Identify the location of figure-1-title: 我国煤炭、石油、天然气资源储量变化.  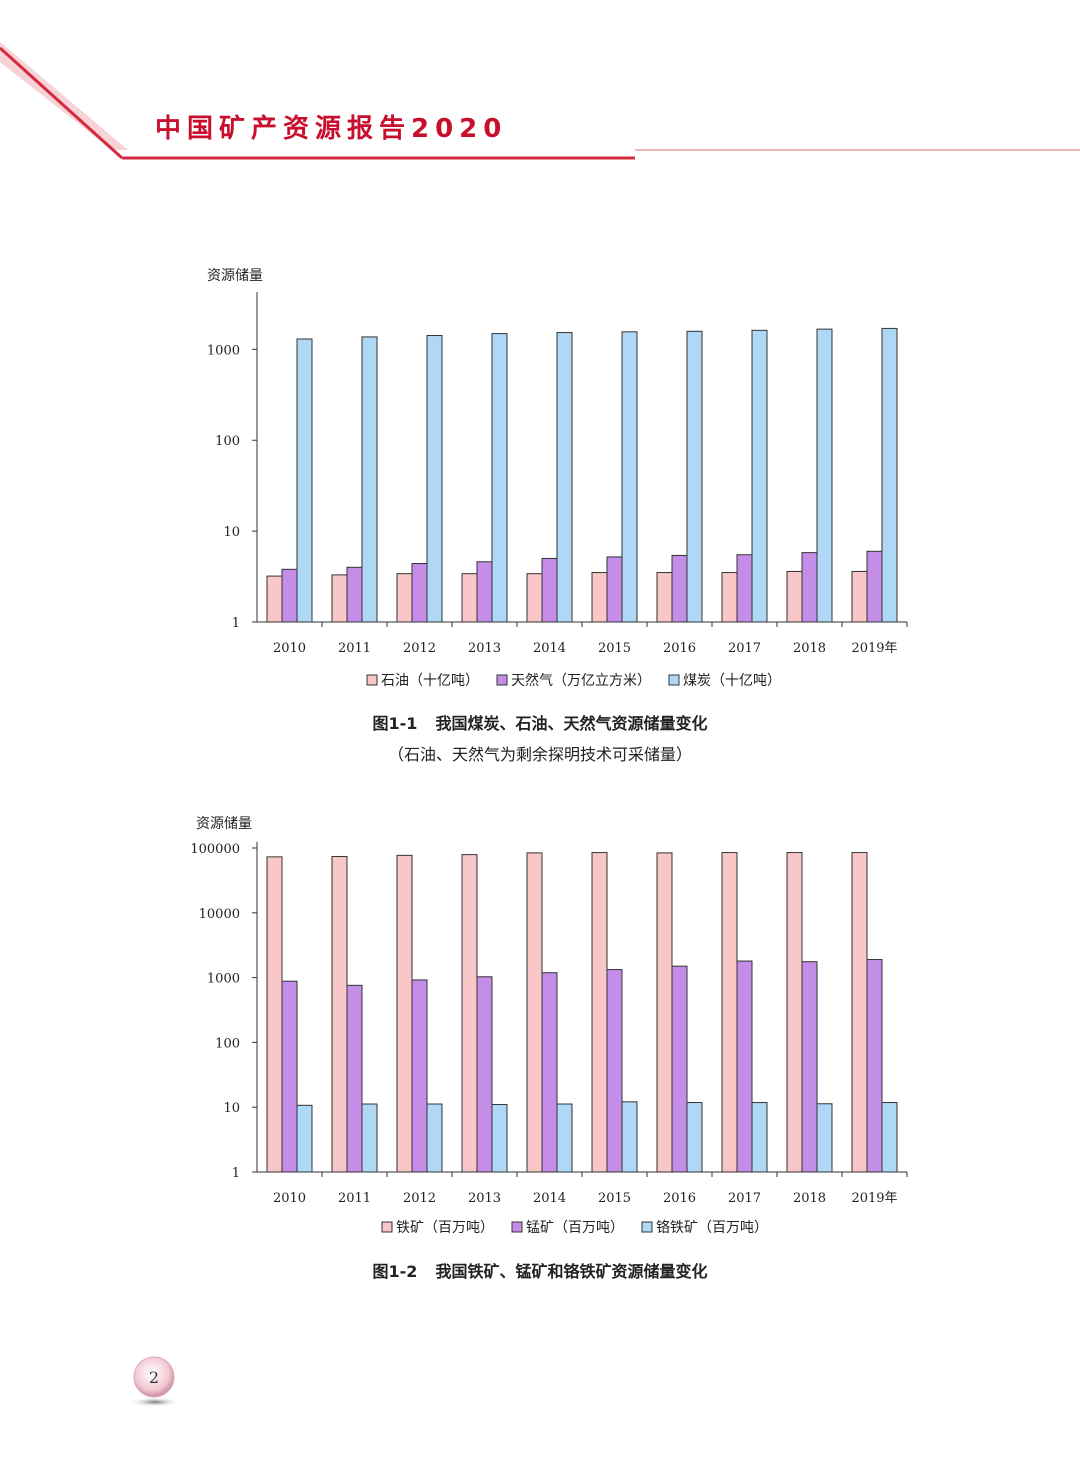
(571, 723).